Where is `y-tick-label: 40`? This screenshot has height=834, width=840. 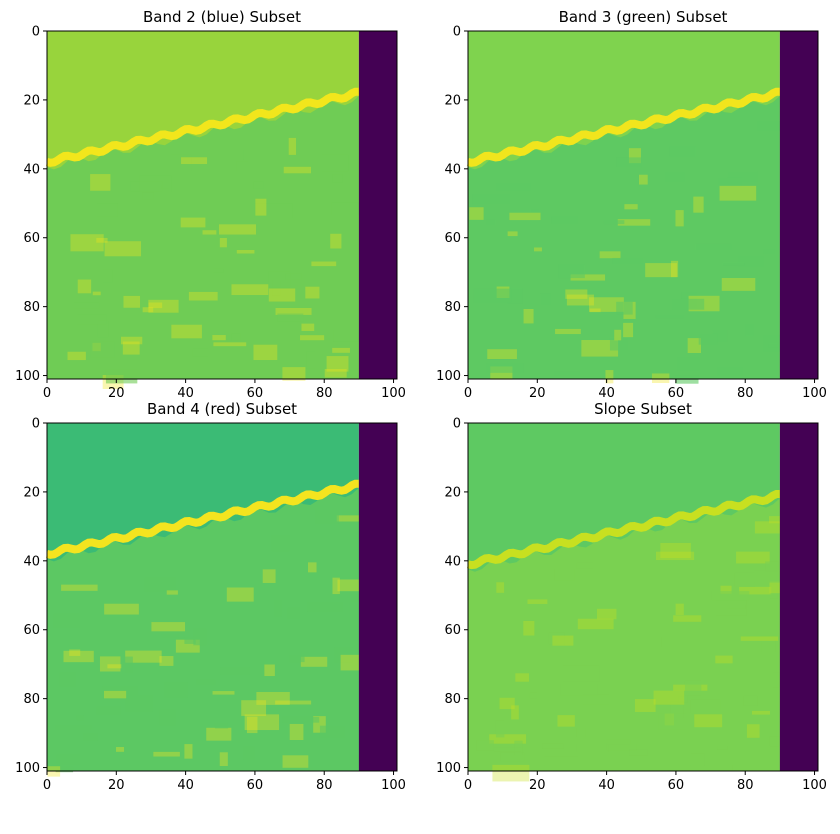 y-tick-label: 40 is located at coordinates (31, 561).